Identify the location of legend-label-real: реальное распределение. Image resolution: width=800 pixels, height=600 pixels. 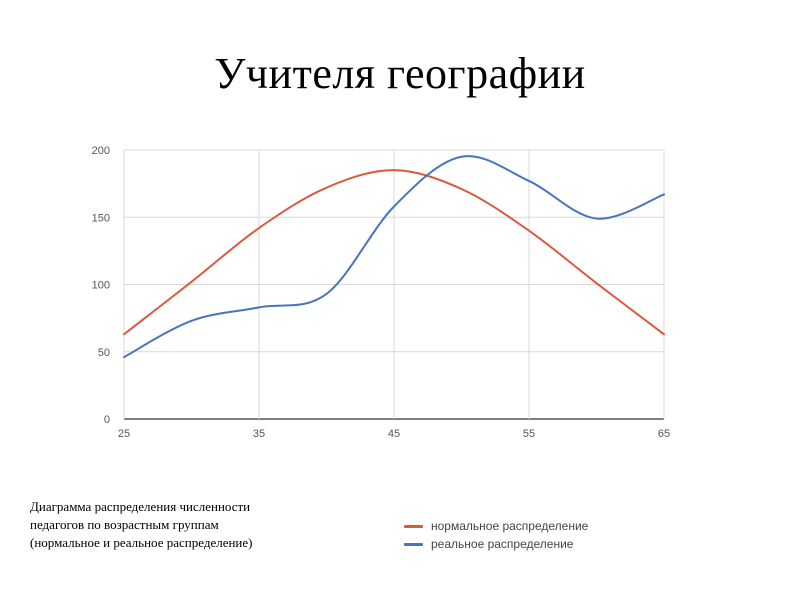
(502, 544).